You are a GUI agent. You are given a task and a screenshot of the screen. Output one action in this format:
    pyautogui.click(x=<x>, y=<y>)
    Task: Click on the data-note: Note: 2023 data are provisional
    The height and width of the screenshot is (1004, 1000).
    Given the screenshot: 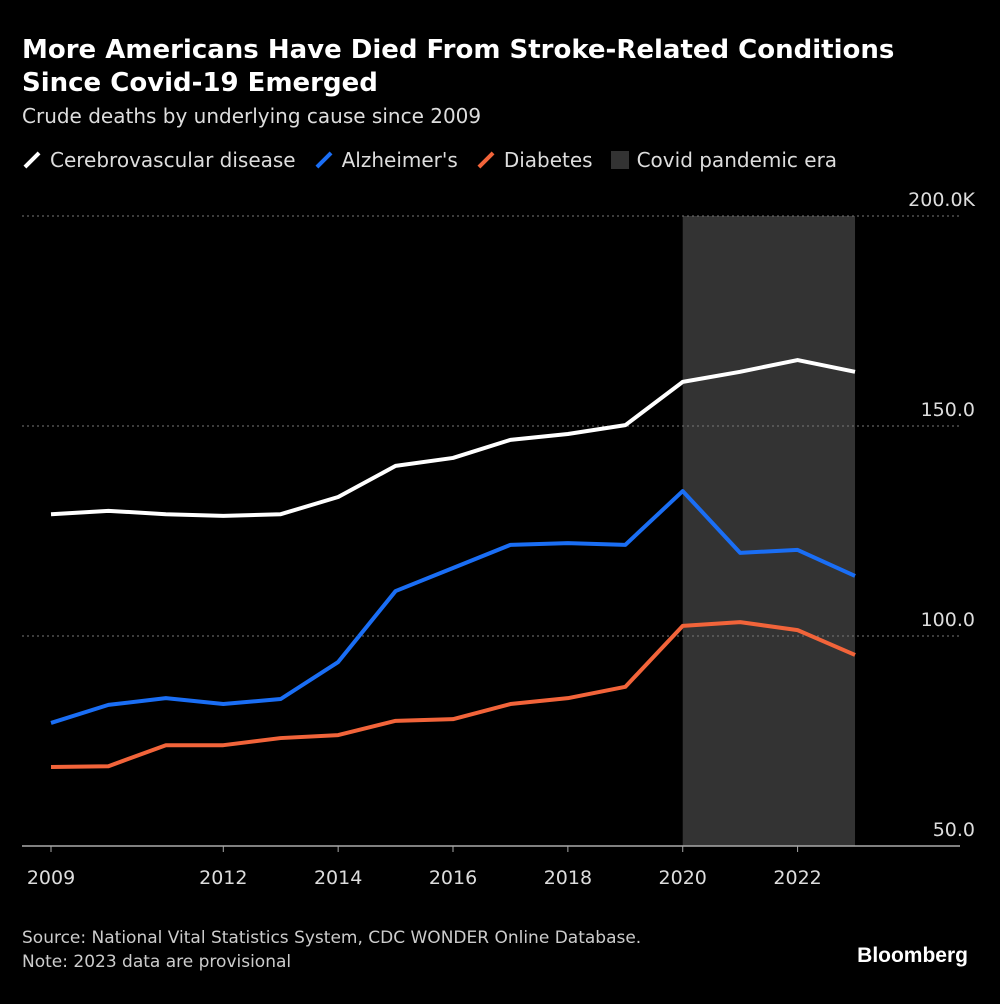 What is the action you would take?
    pyautogui.click(x=157, y=962)
    